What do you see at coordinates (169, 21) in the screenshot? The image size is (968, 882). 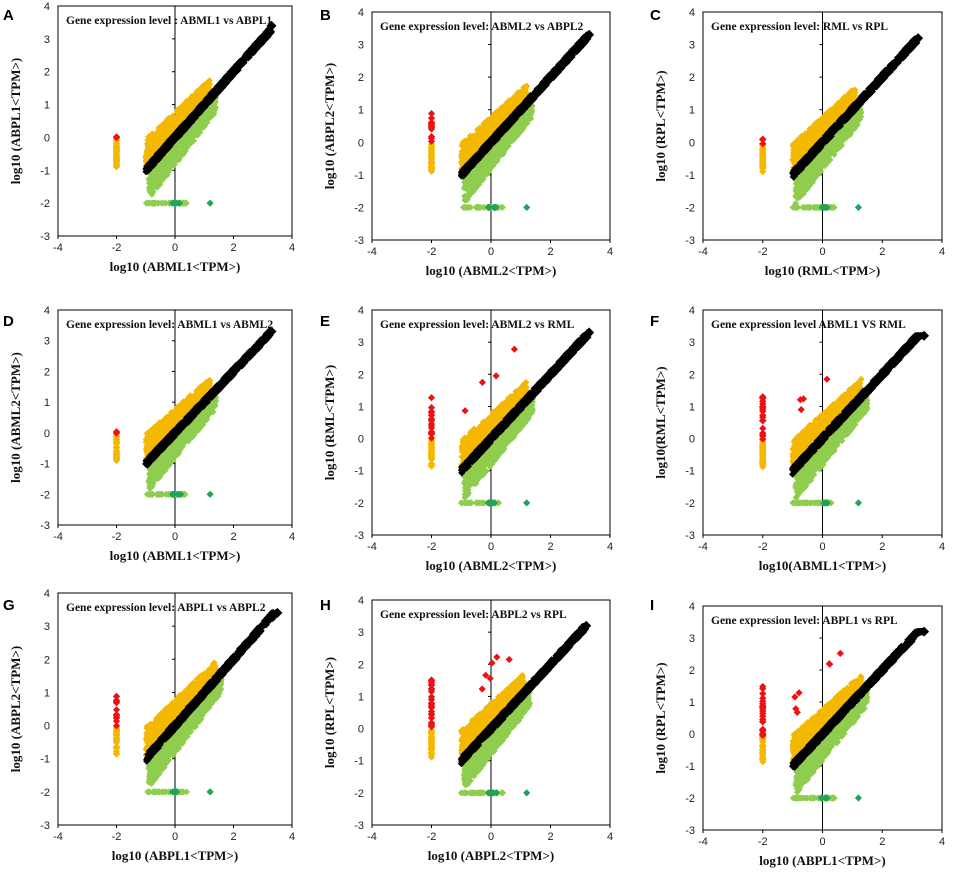 I see `chart-title: Gene expression level : ABML1 vs ABPL1` at bounding box center [169, 21].